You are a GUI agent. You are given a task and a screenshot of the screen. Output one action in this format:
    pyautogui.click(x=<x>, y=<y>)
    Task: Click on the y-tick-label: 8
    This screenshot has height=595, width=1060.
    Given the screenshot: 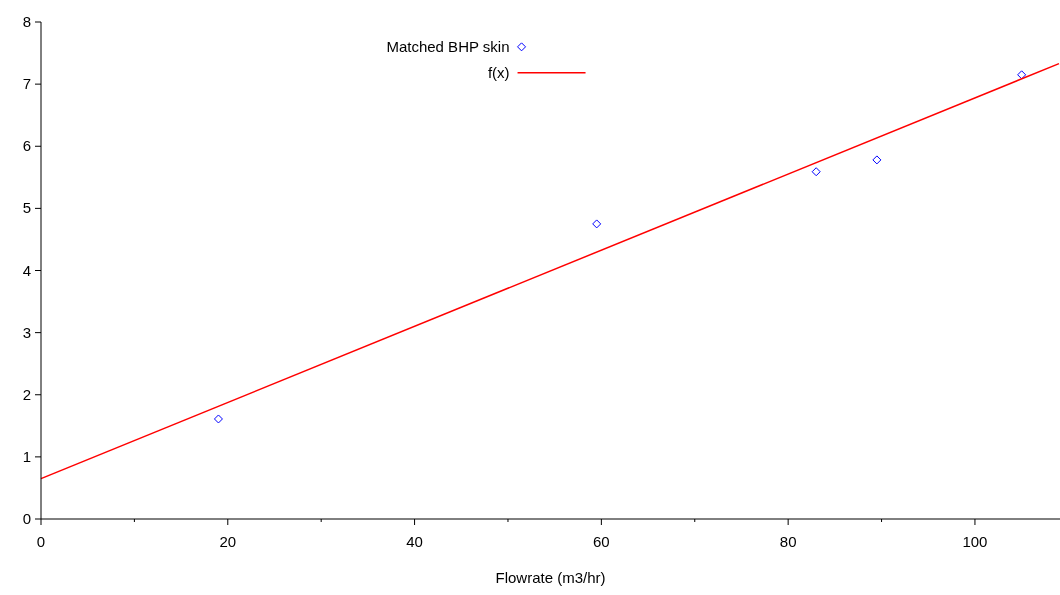 What is the action you would take?
    pyautogui.click(x=26, y=21)
    